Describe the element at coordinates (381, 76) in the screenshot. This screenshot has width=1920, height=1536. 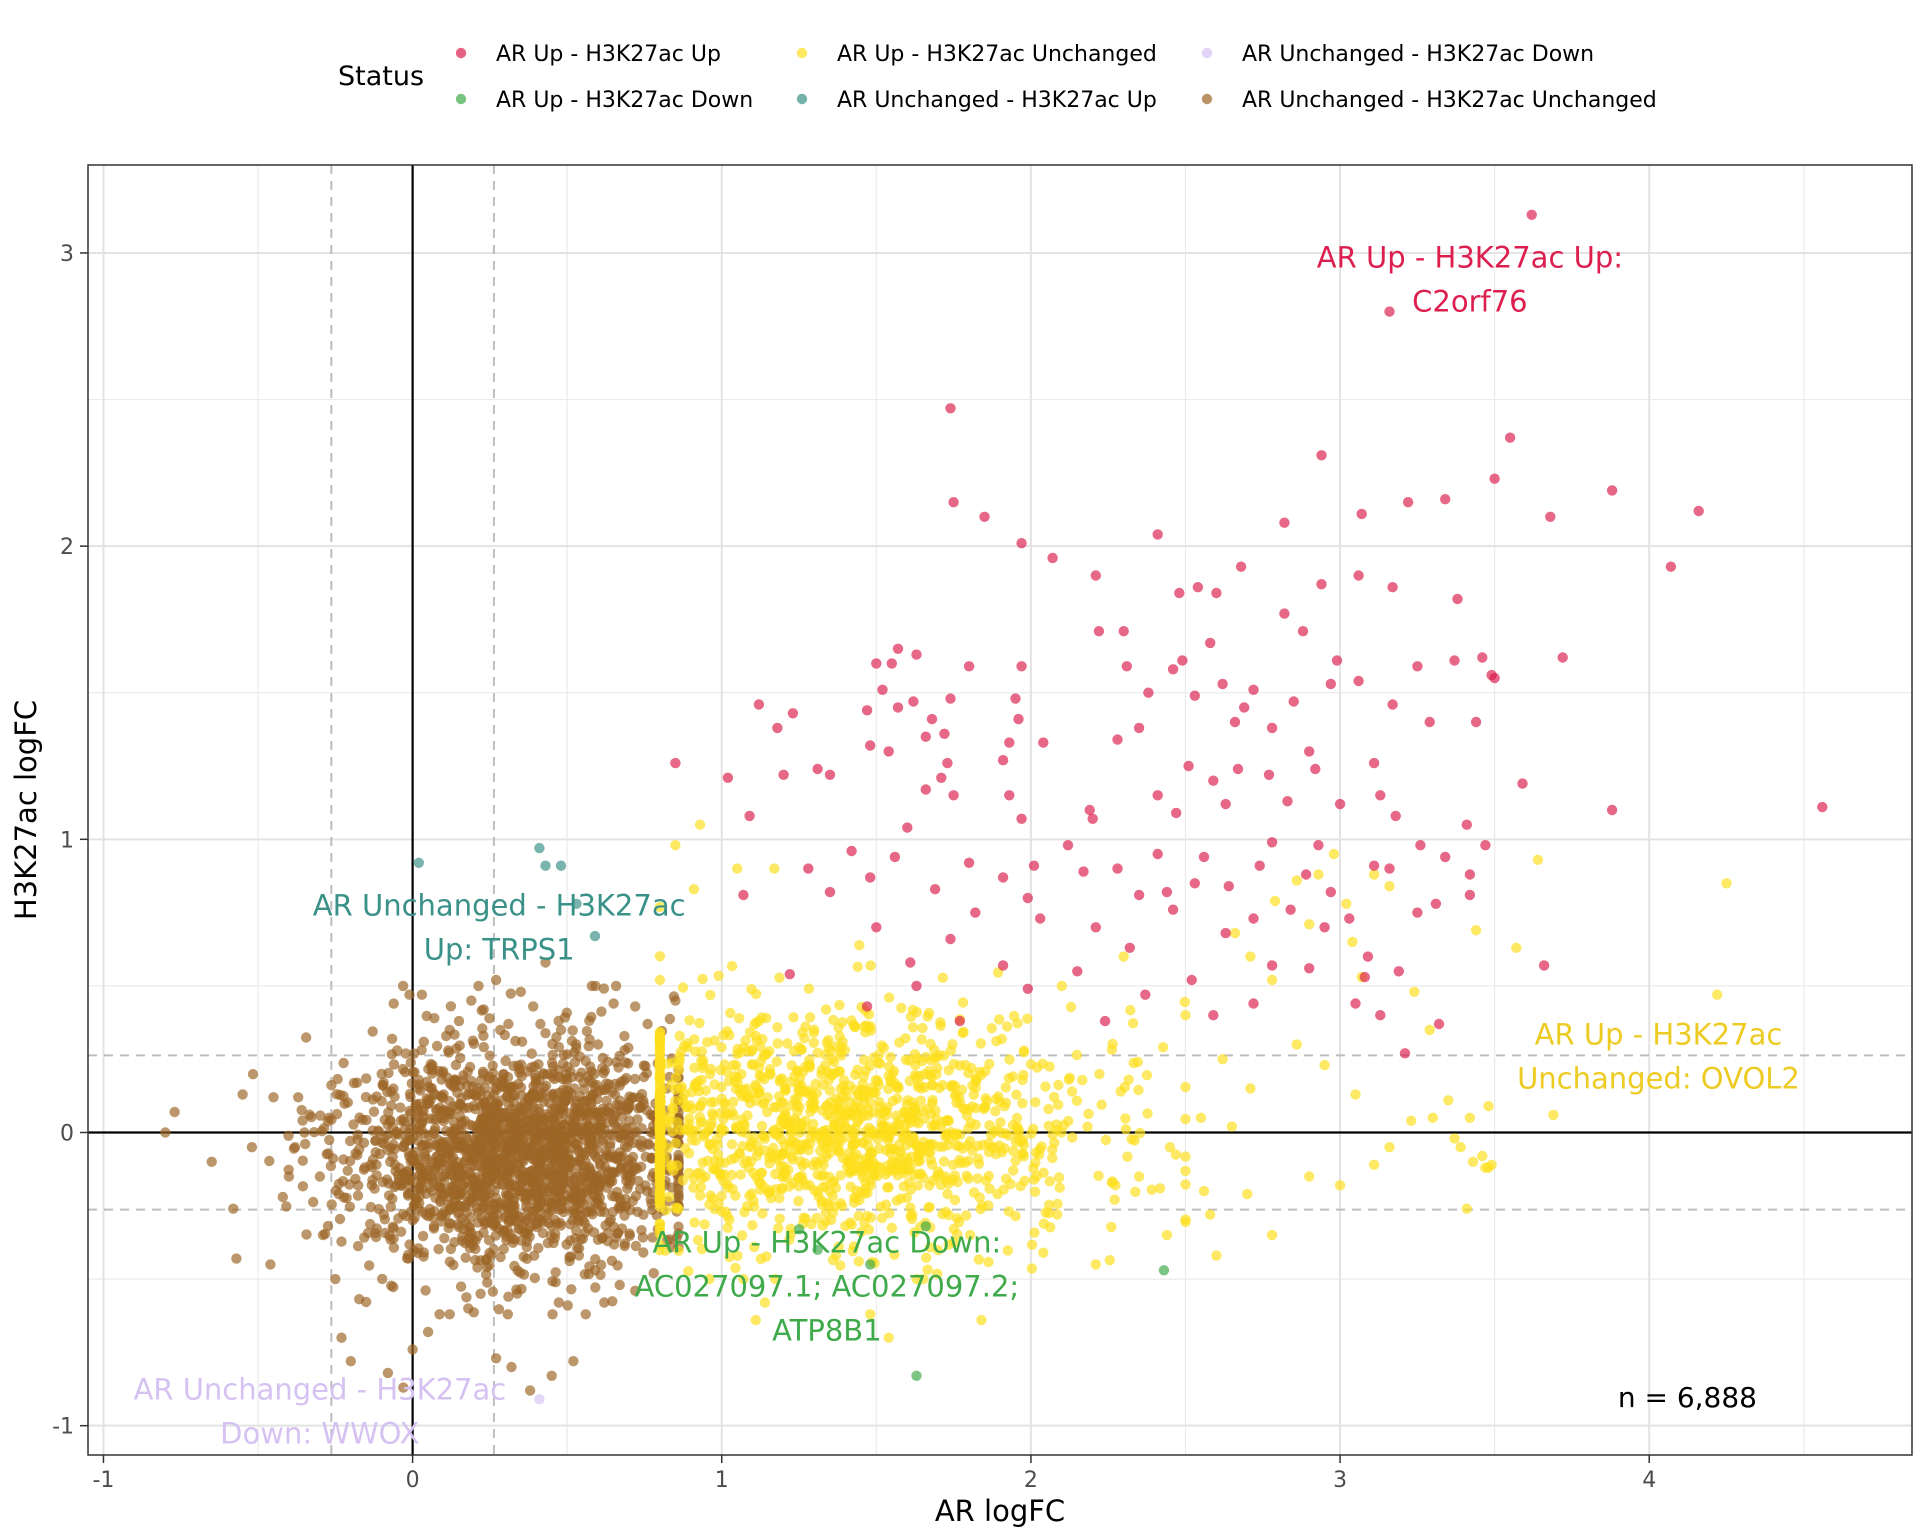
I see `legend-title: Status` at that location.